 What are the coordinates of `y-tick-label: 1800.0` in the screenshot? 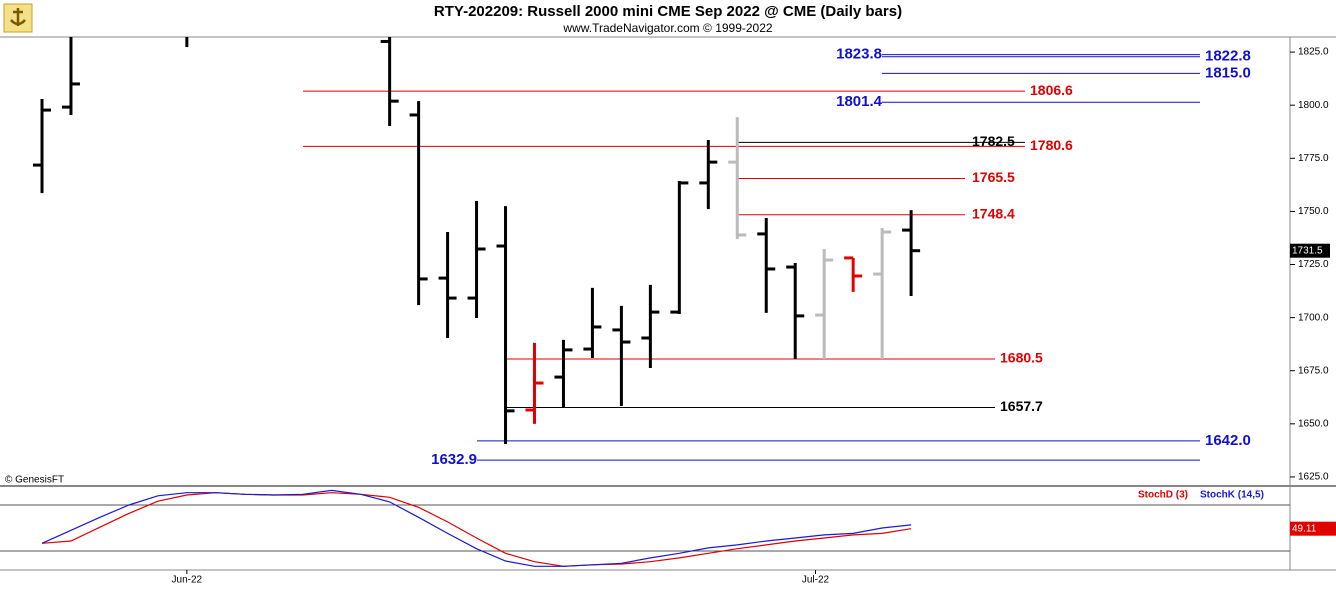 It's located at (1313, 105).